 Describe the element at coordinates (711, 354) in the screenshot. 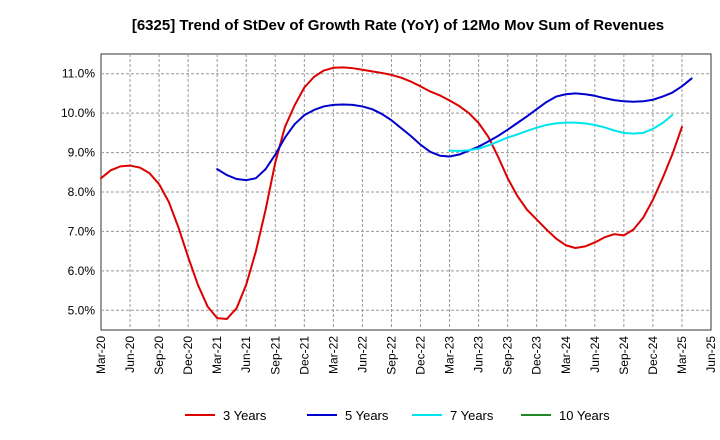

I see `x-tick-label: Jun-25` at that location.